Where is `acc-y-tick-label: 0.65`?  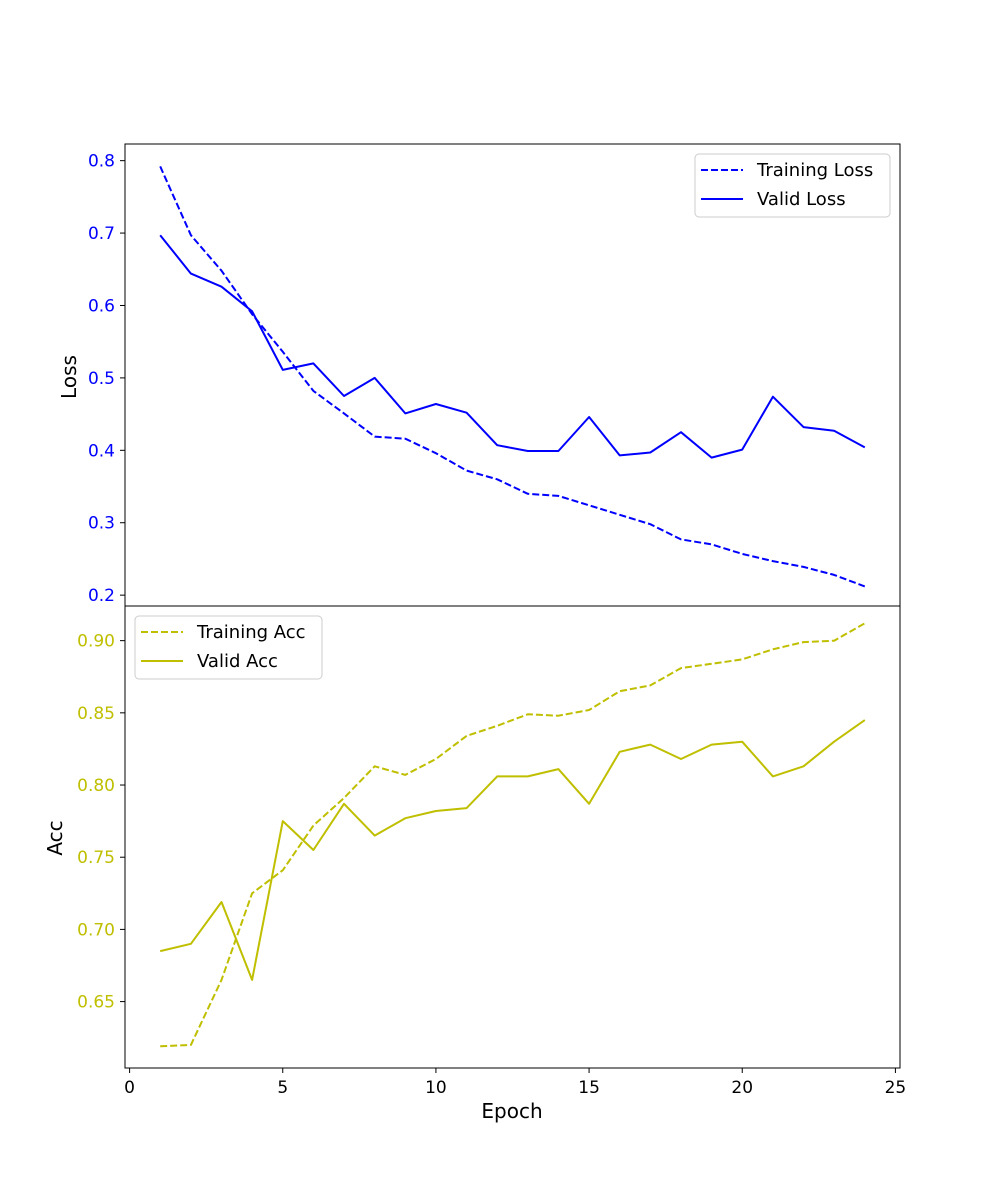
acc-y-tick-label: 0.65 is located at coordinates (96, 1003).